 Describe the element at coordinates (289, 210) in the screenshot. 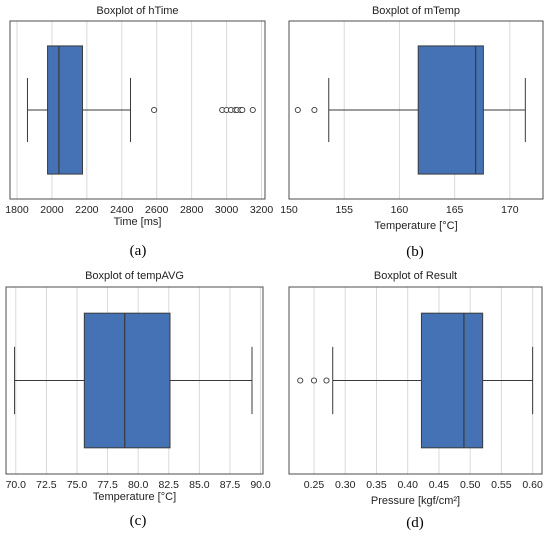

I see `x-tick-label: 150` at that location.